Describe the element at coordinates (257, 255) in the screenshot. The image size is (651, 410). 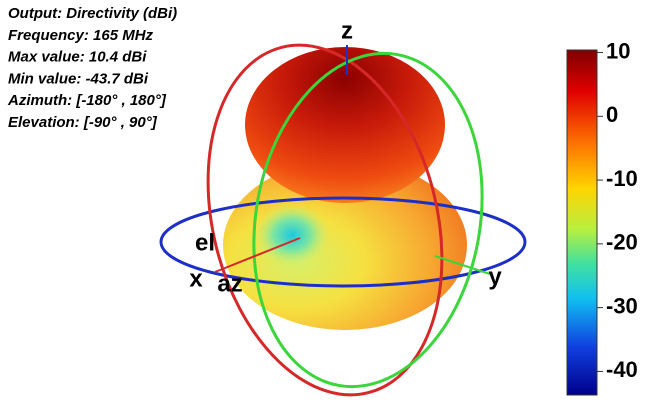
I see `x-axis` at that location.